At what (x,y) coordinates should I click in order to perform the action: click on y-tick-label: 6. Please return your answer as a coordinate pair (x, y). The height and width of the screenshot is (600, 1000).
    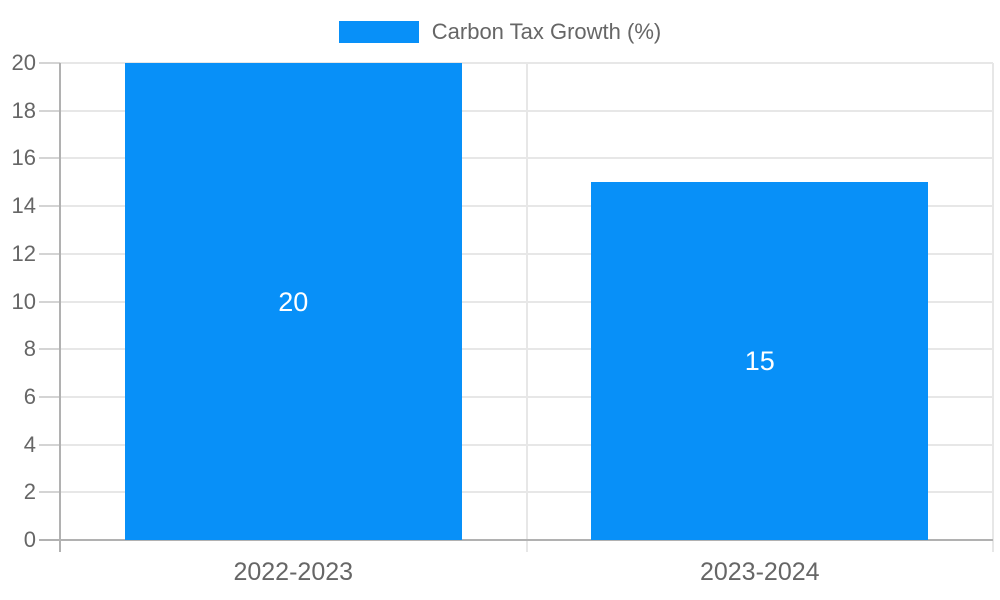
    Looking at the image, I should click on (29, 396).